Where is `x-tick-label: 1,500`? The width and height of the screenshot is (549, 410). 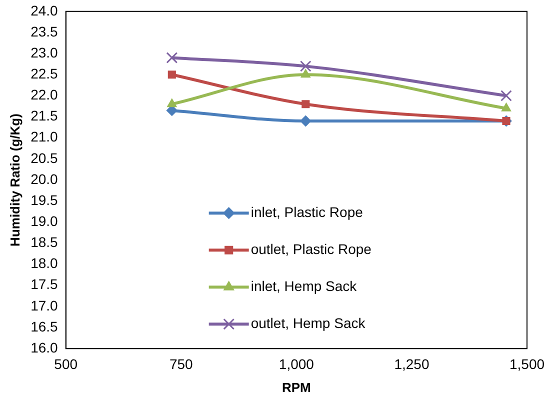 x-tick-label: 1,500 is located at coordinates (527, 364).